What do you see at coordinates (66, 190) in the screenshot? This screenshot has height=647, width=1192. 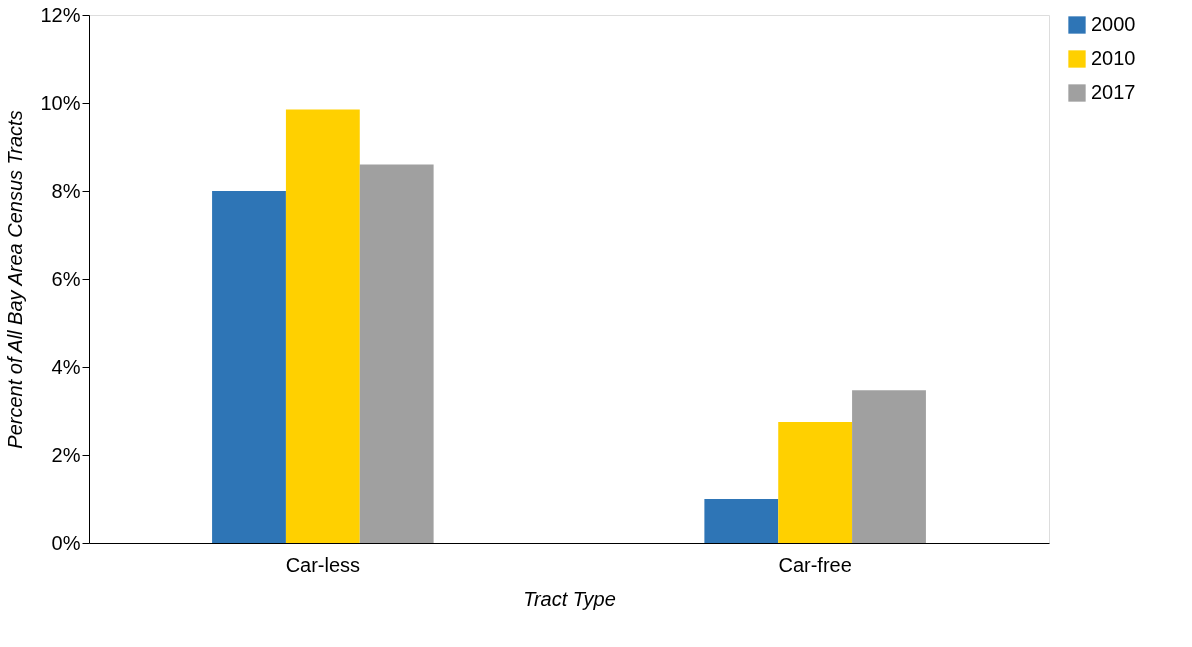 I see `y-tick-label: 8%` at bounding box center [66, 190].